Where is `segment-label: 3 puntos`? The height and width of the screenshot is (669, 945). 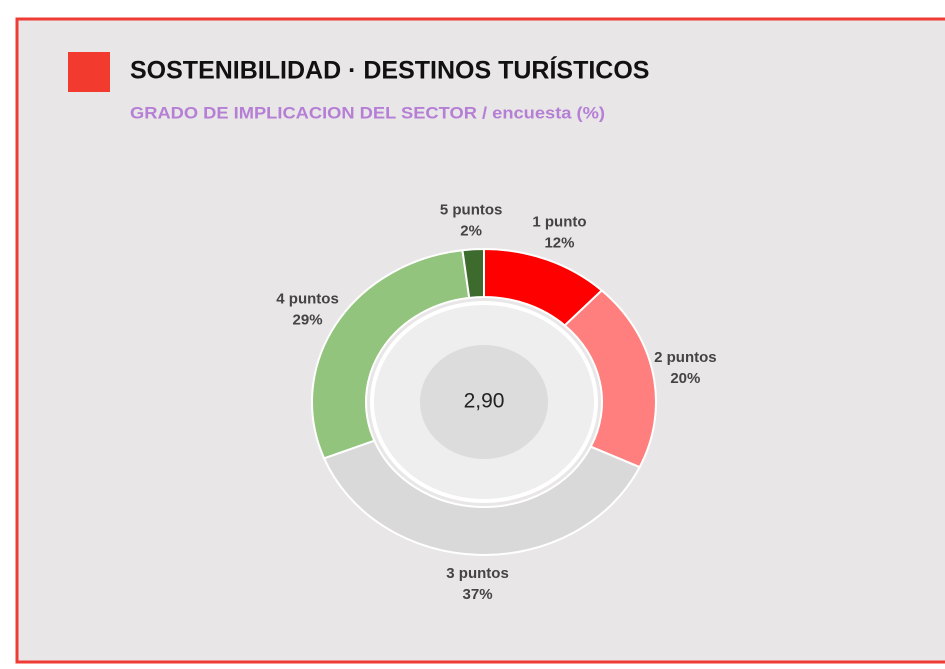
segment-label: 3 puntos is located at coordinates (477, 573).